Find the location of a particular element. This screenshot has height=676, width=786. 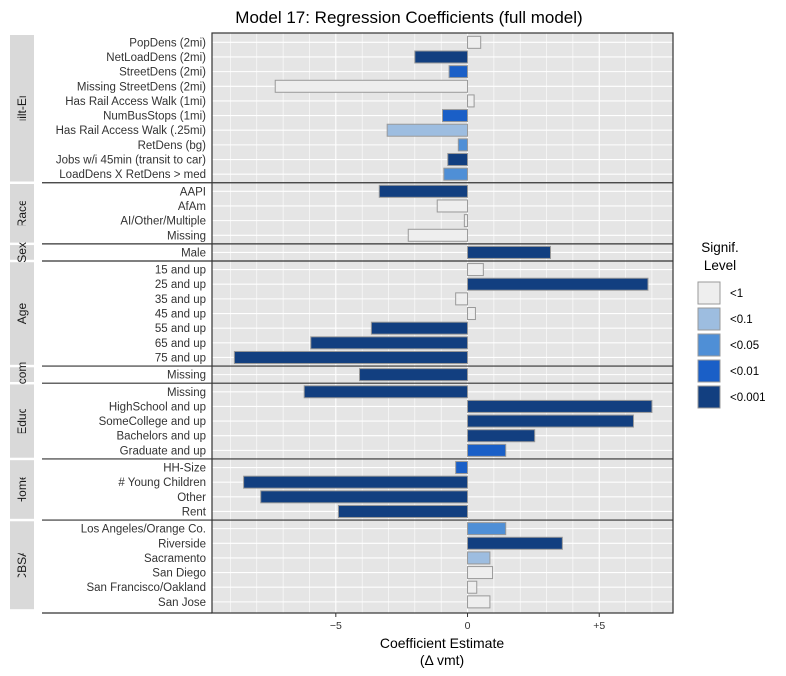

legend-label: <0.1 is located at coordinates (741, 320).